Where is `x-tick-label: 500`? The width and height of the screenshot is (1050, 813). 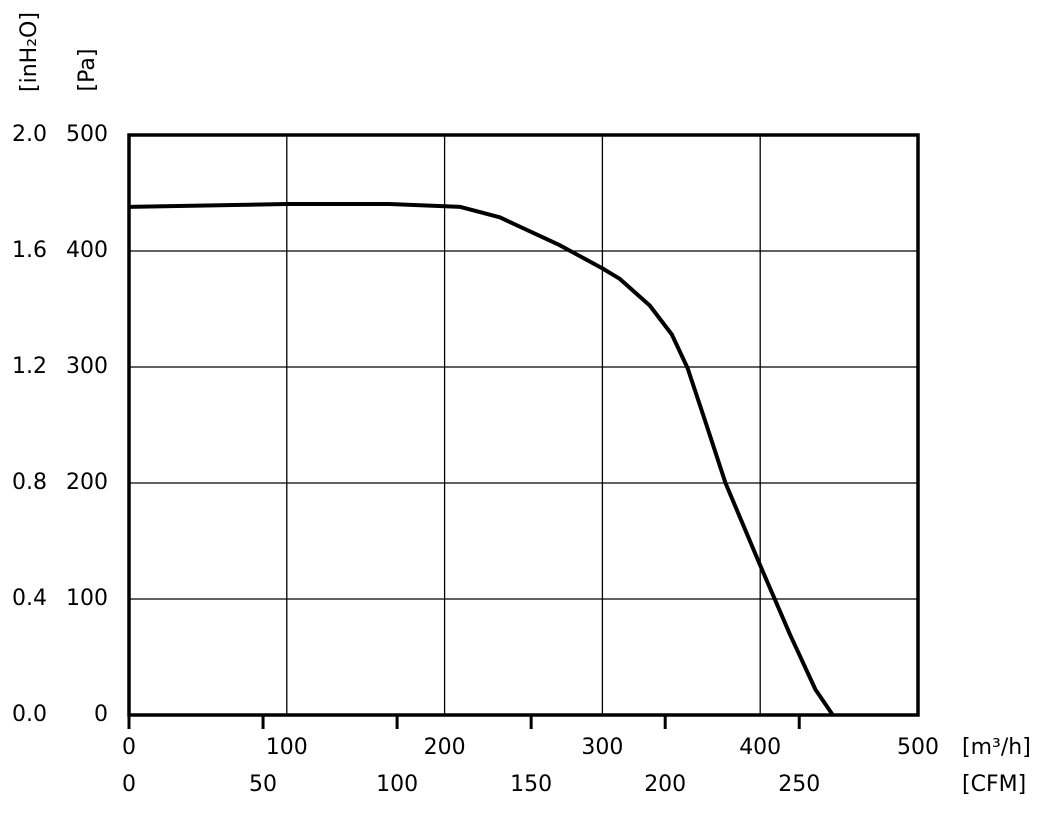
x-tick-label: 500 is located at coordinates (918, 747).